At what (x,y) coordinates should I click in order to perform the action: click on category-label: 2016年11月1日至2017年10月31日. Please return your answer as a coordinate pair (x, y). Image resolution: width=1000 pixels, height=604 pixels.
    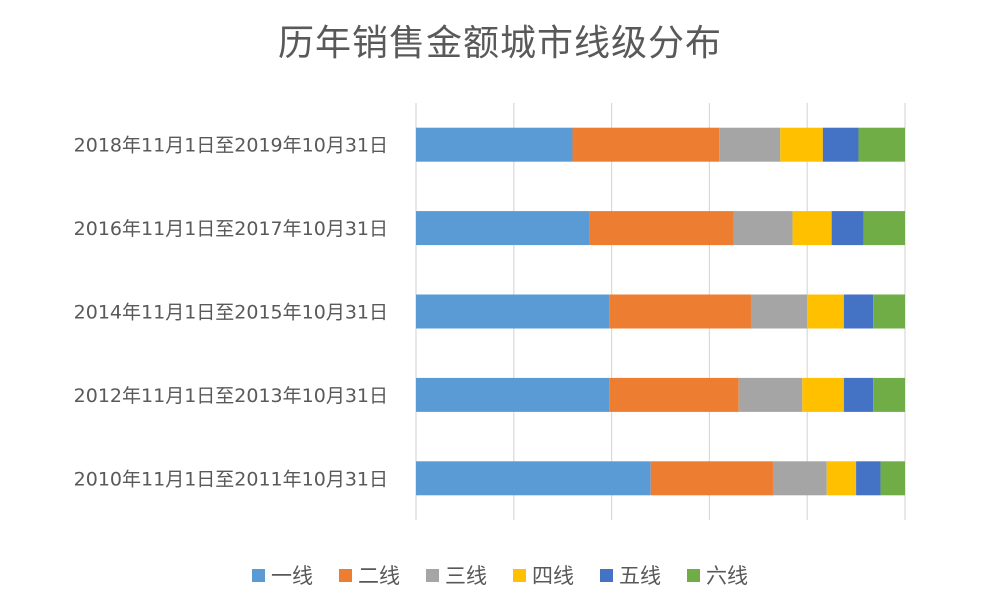
    Looking at the image, I should click on (231, 229).